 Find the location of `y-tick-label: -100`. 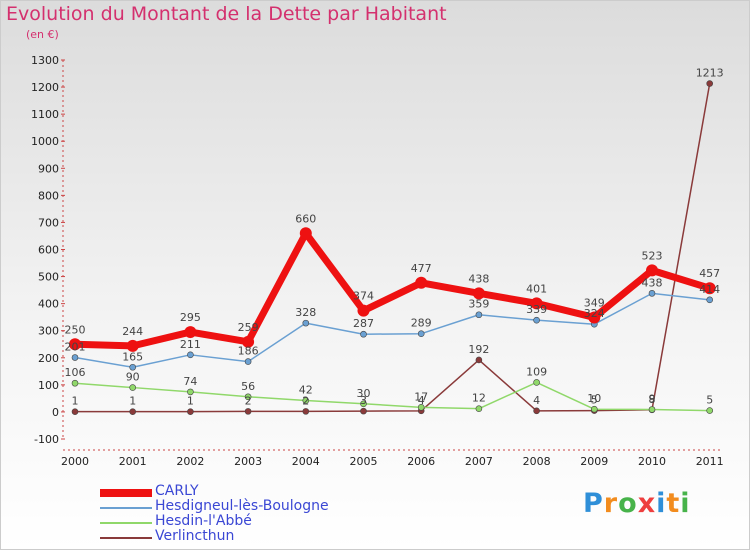

y-tick-label: -100 is located at coordinates (46, 439).